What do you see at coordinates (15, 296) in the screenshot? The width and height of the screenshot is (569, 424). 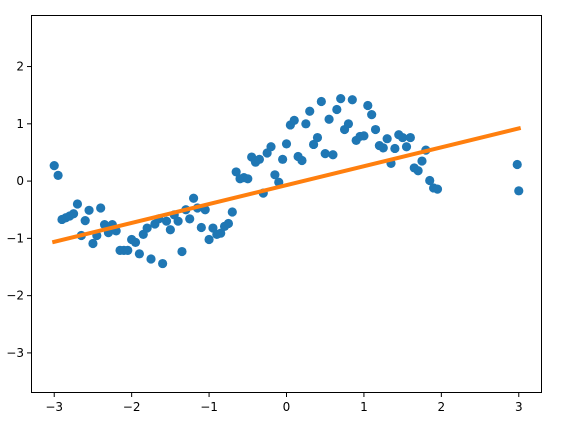 I see `y-tick-label: −2` at bounding box center [15, 296].